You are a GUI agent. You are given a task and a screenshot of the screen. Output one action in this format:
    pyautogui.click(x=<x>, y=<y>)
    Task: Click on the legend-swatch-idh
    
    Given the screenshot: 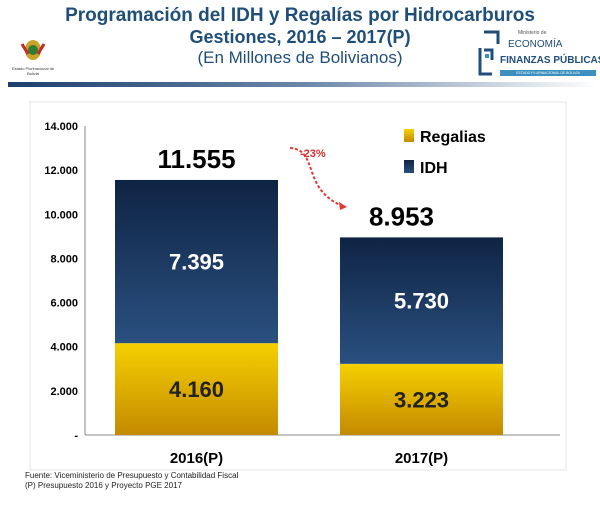 What is the action you would take?
    pyautogui.click(x=409, y=166)
    